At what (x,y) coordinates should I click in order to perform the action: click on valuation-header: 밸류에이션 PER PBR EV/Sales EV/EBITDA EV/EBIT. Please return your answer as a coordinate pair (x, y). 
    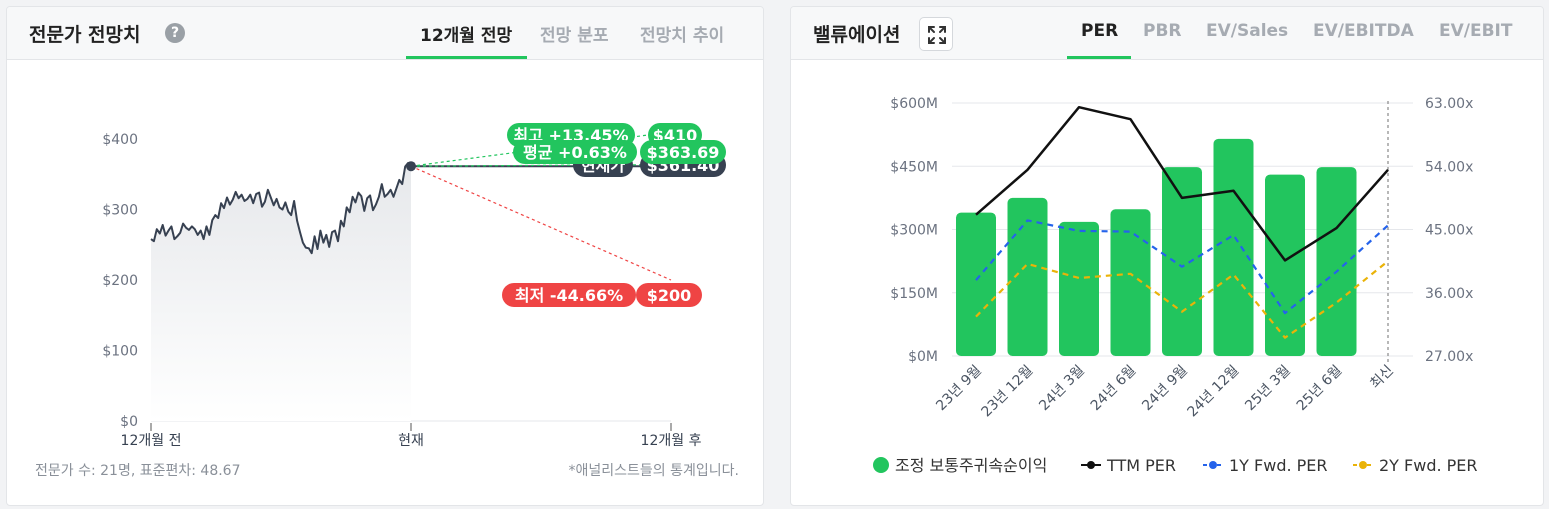
    Looking at the image, I should click on (1167, 33).